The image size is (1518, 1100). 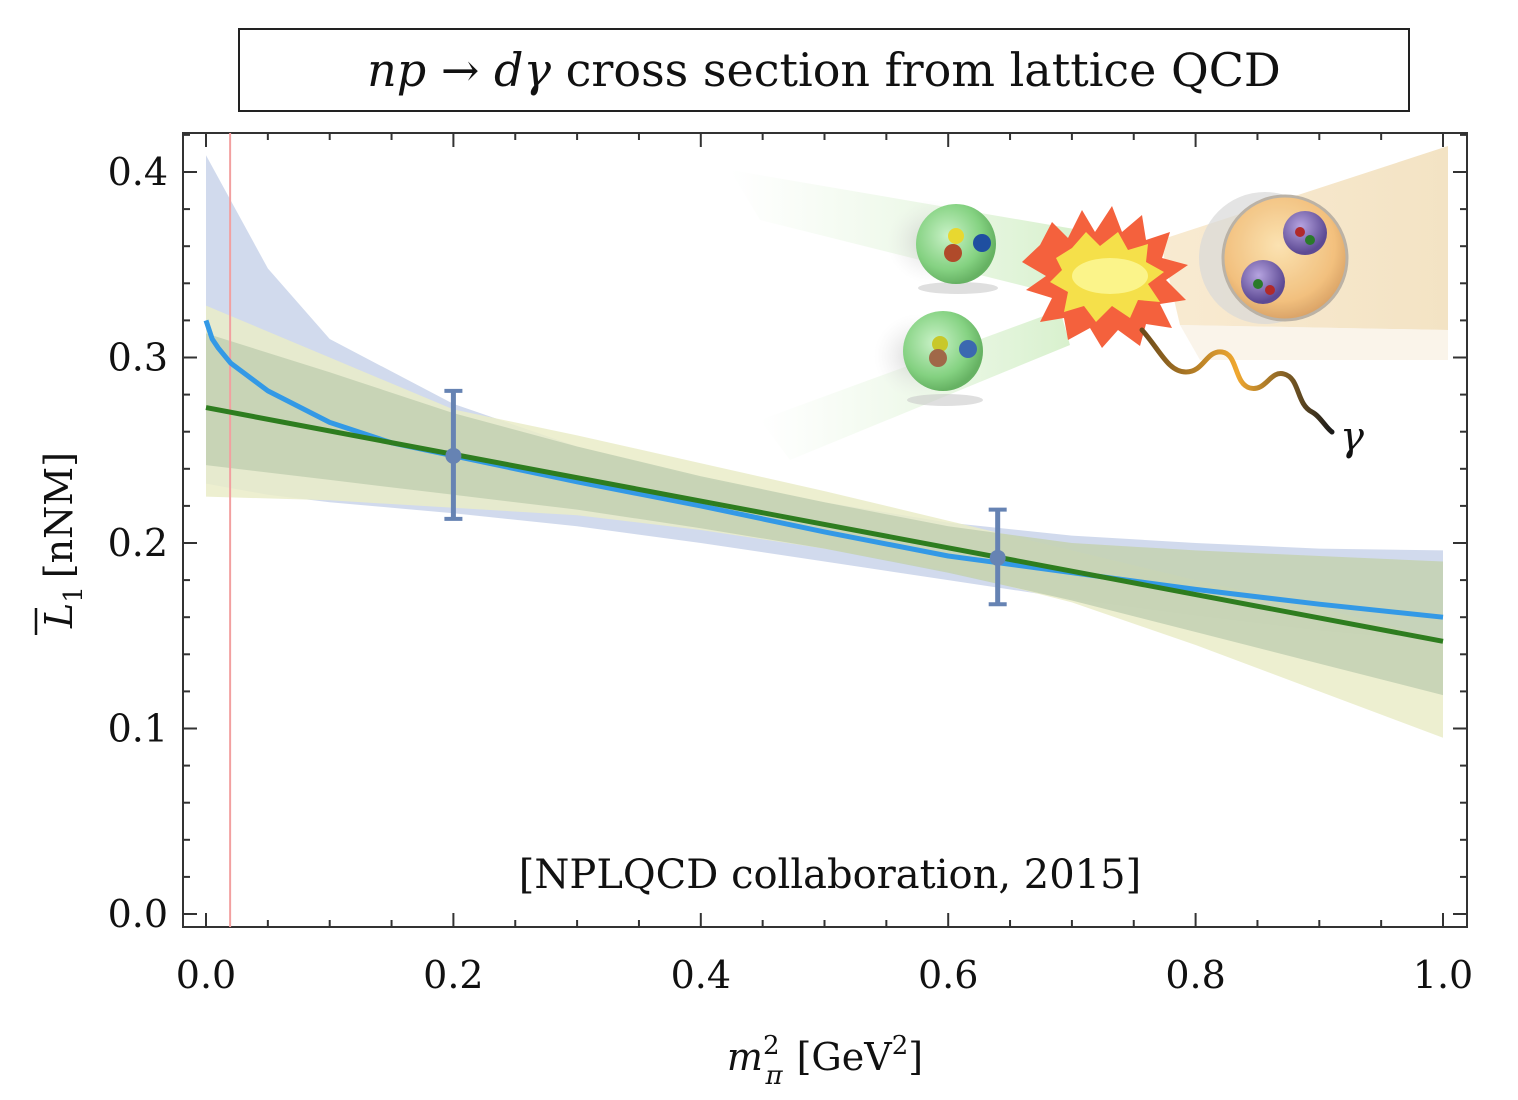 I want to click on x-axis-label: m2 π [GeV2], so click(x=825, y=1061).